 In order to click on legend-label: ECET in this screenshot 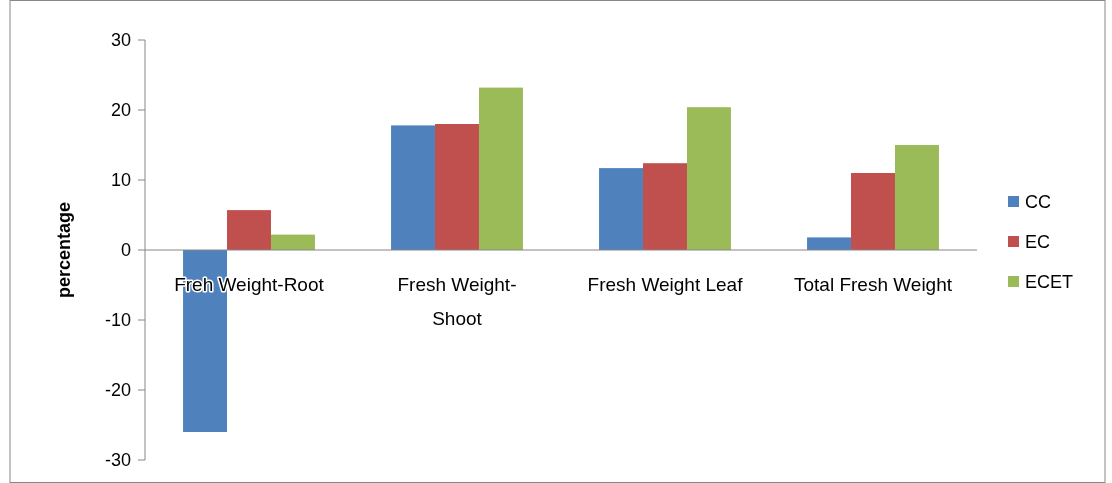, I will do `click(1049, 282)`.